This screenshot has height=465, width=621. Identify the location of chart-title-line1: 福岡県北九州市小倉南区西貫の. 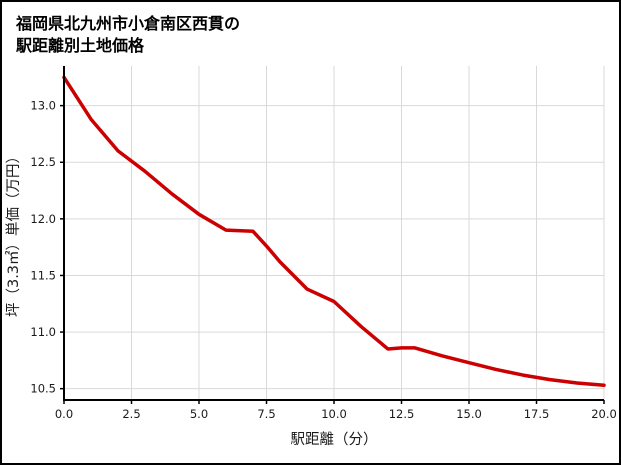
(128, 23).